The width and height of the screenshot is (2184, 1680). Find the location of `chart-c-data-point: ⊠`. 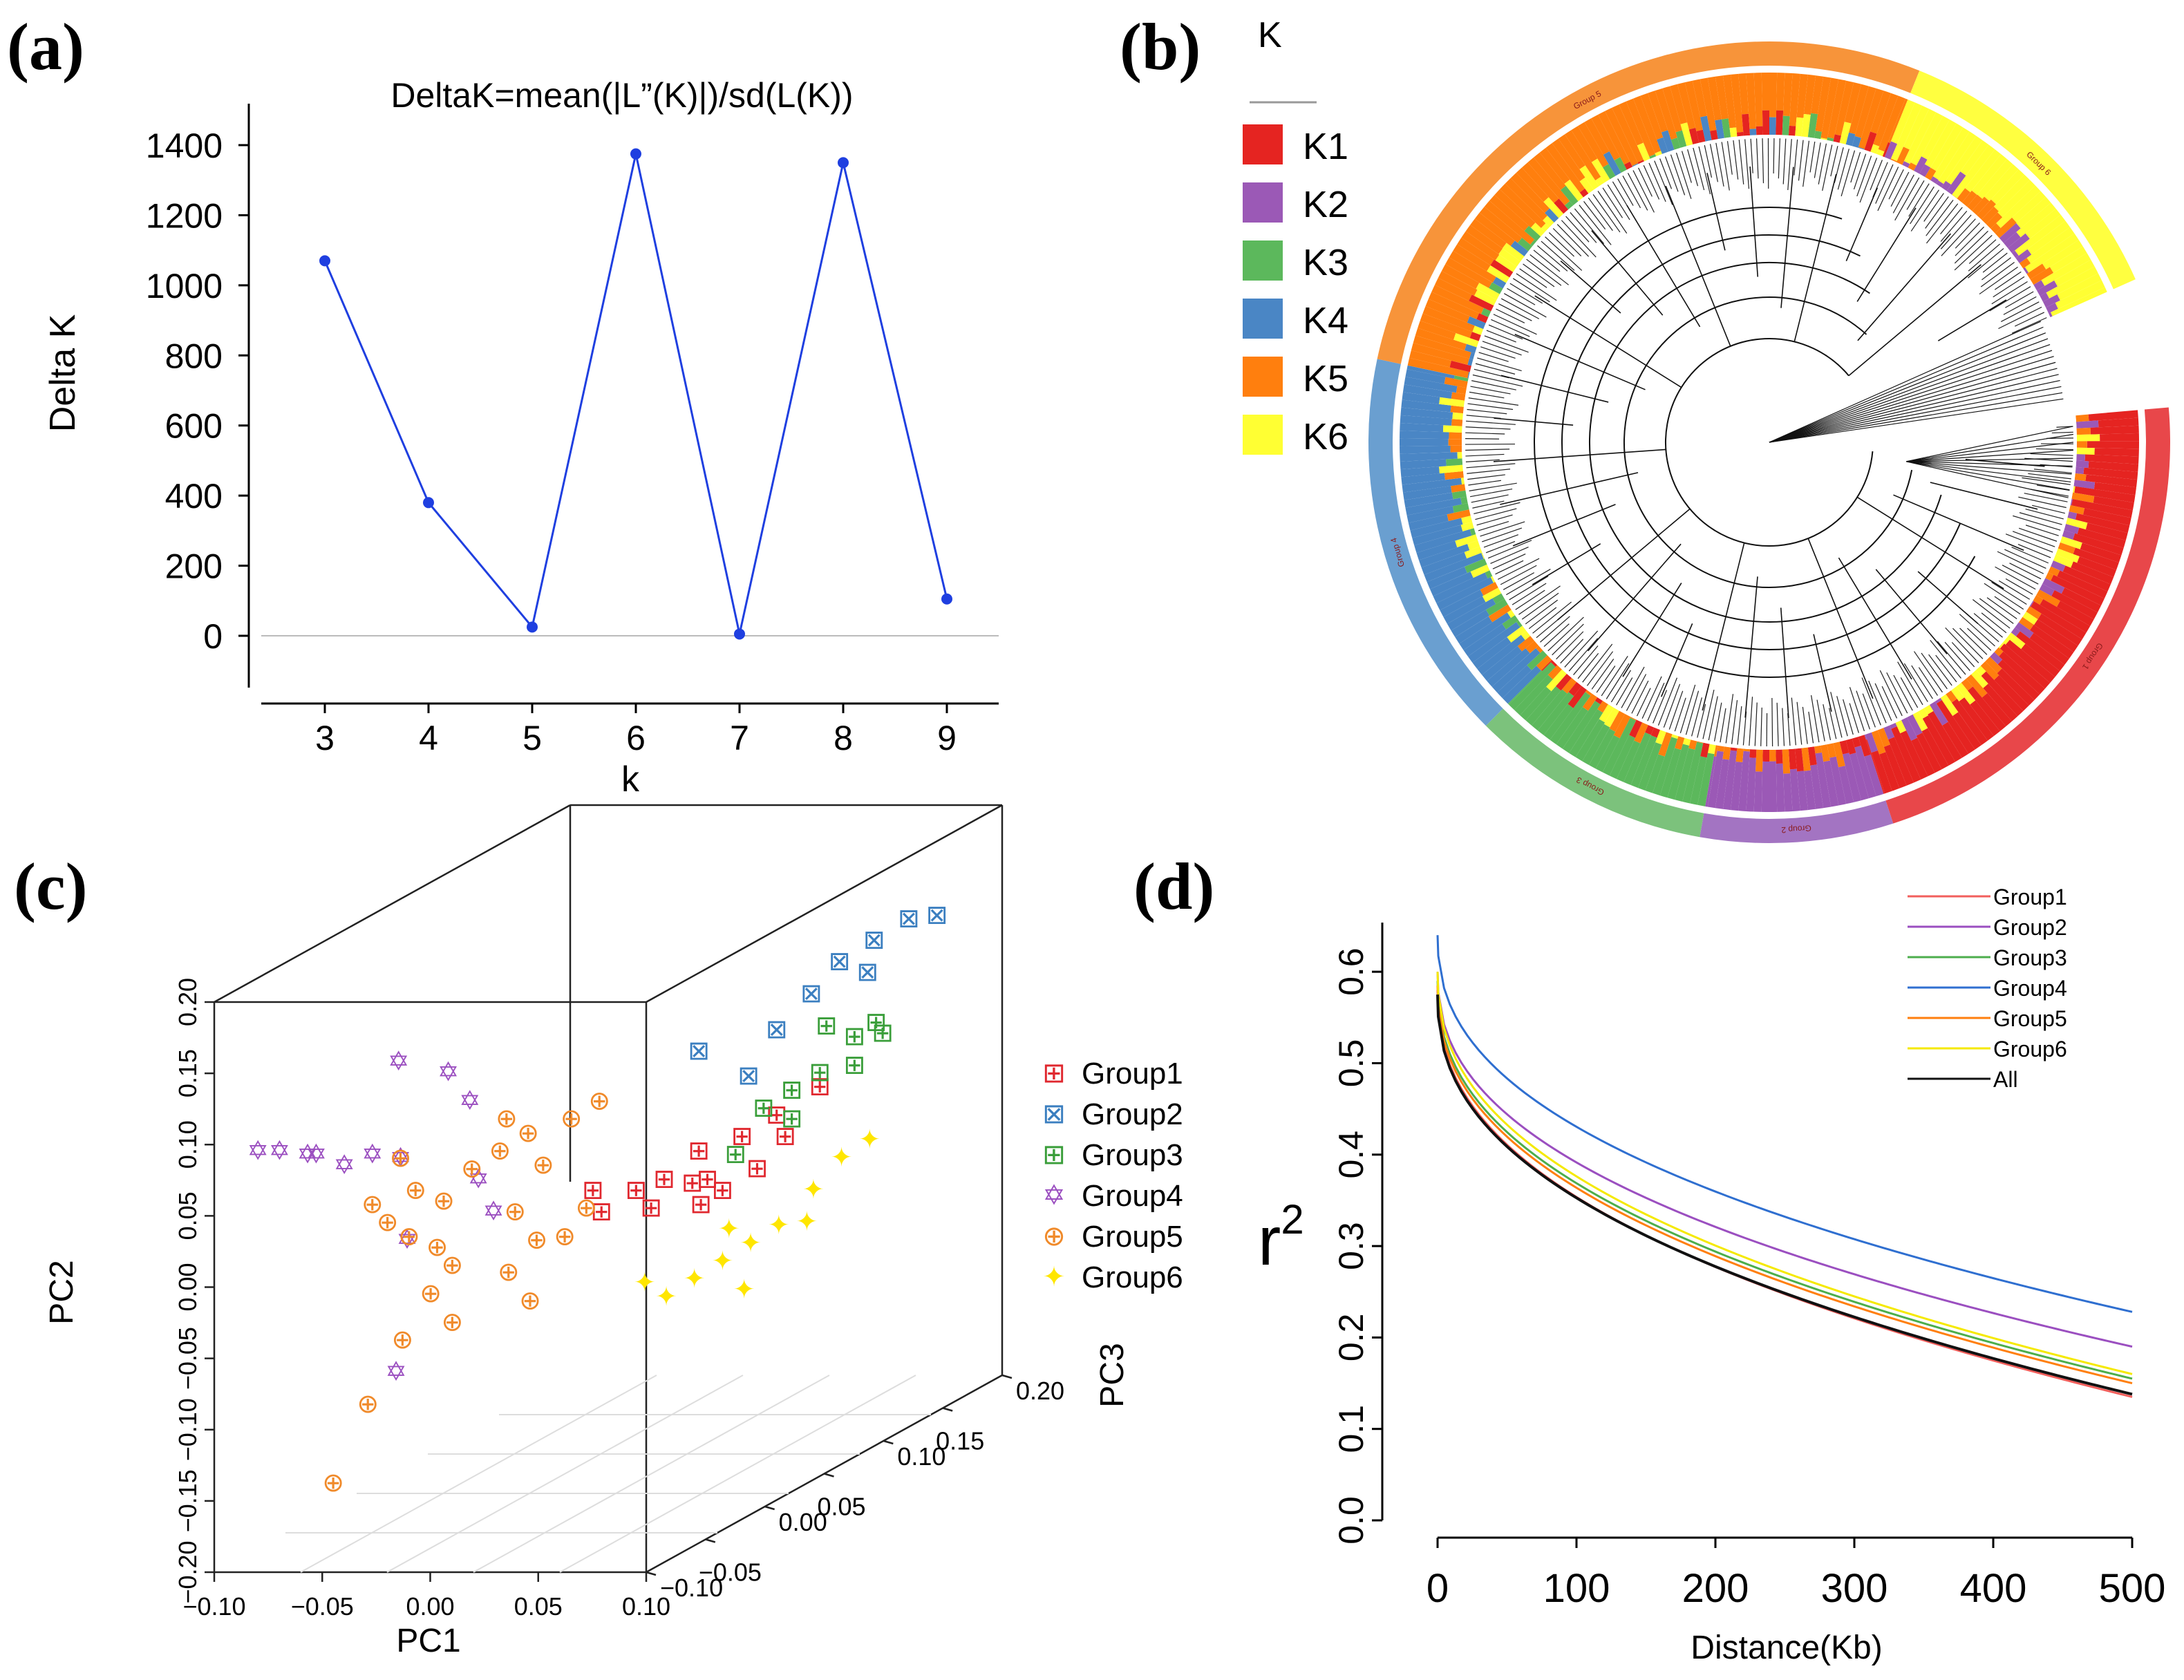

chart-c-data-point: ⊠ is located at coordinates (777, 1029).